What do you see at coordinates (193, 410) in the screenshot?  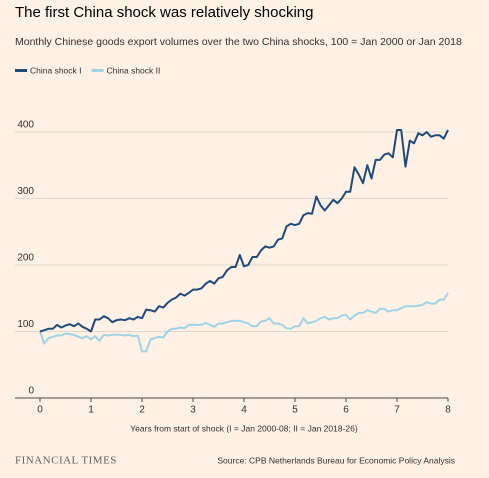 I see `x-tick-label: 3` at bounding box center [193, 410].